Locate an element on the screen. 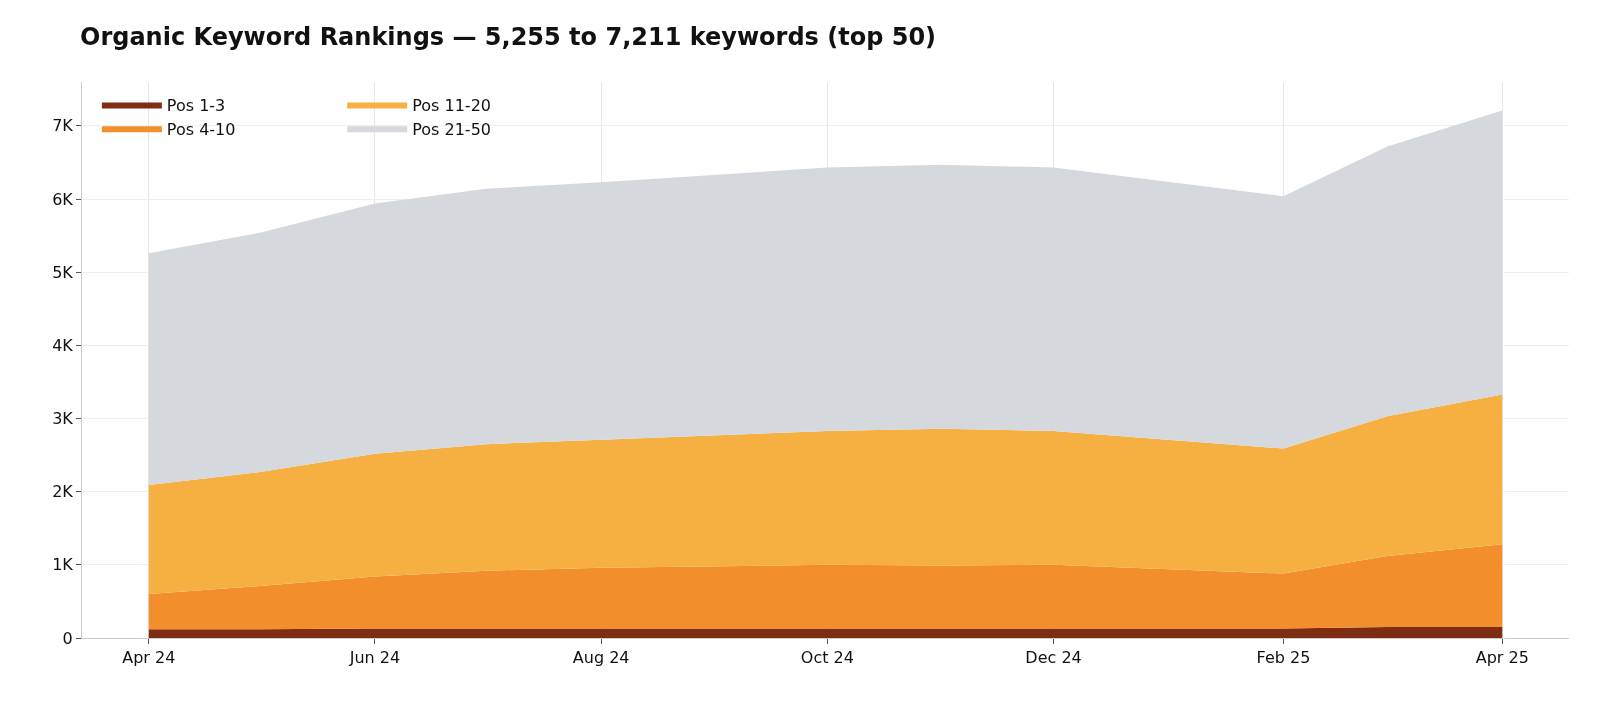  y-tick-label: 2K is located at coordinates (63, 492).